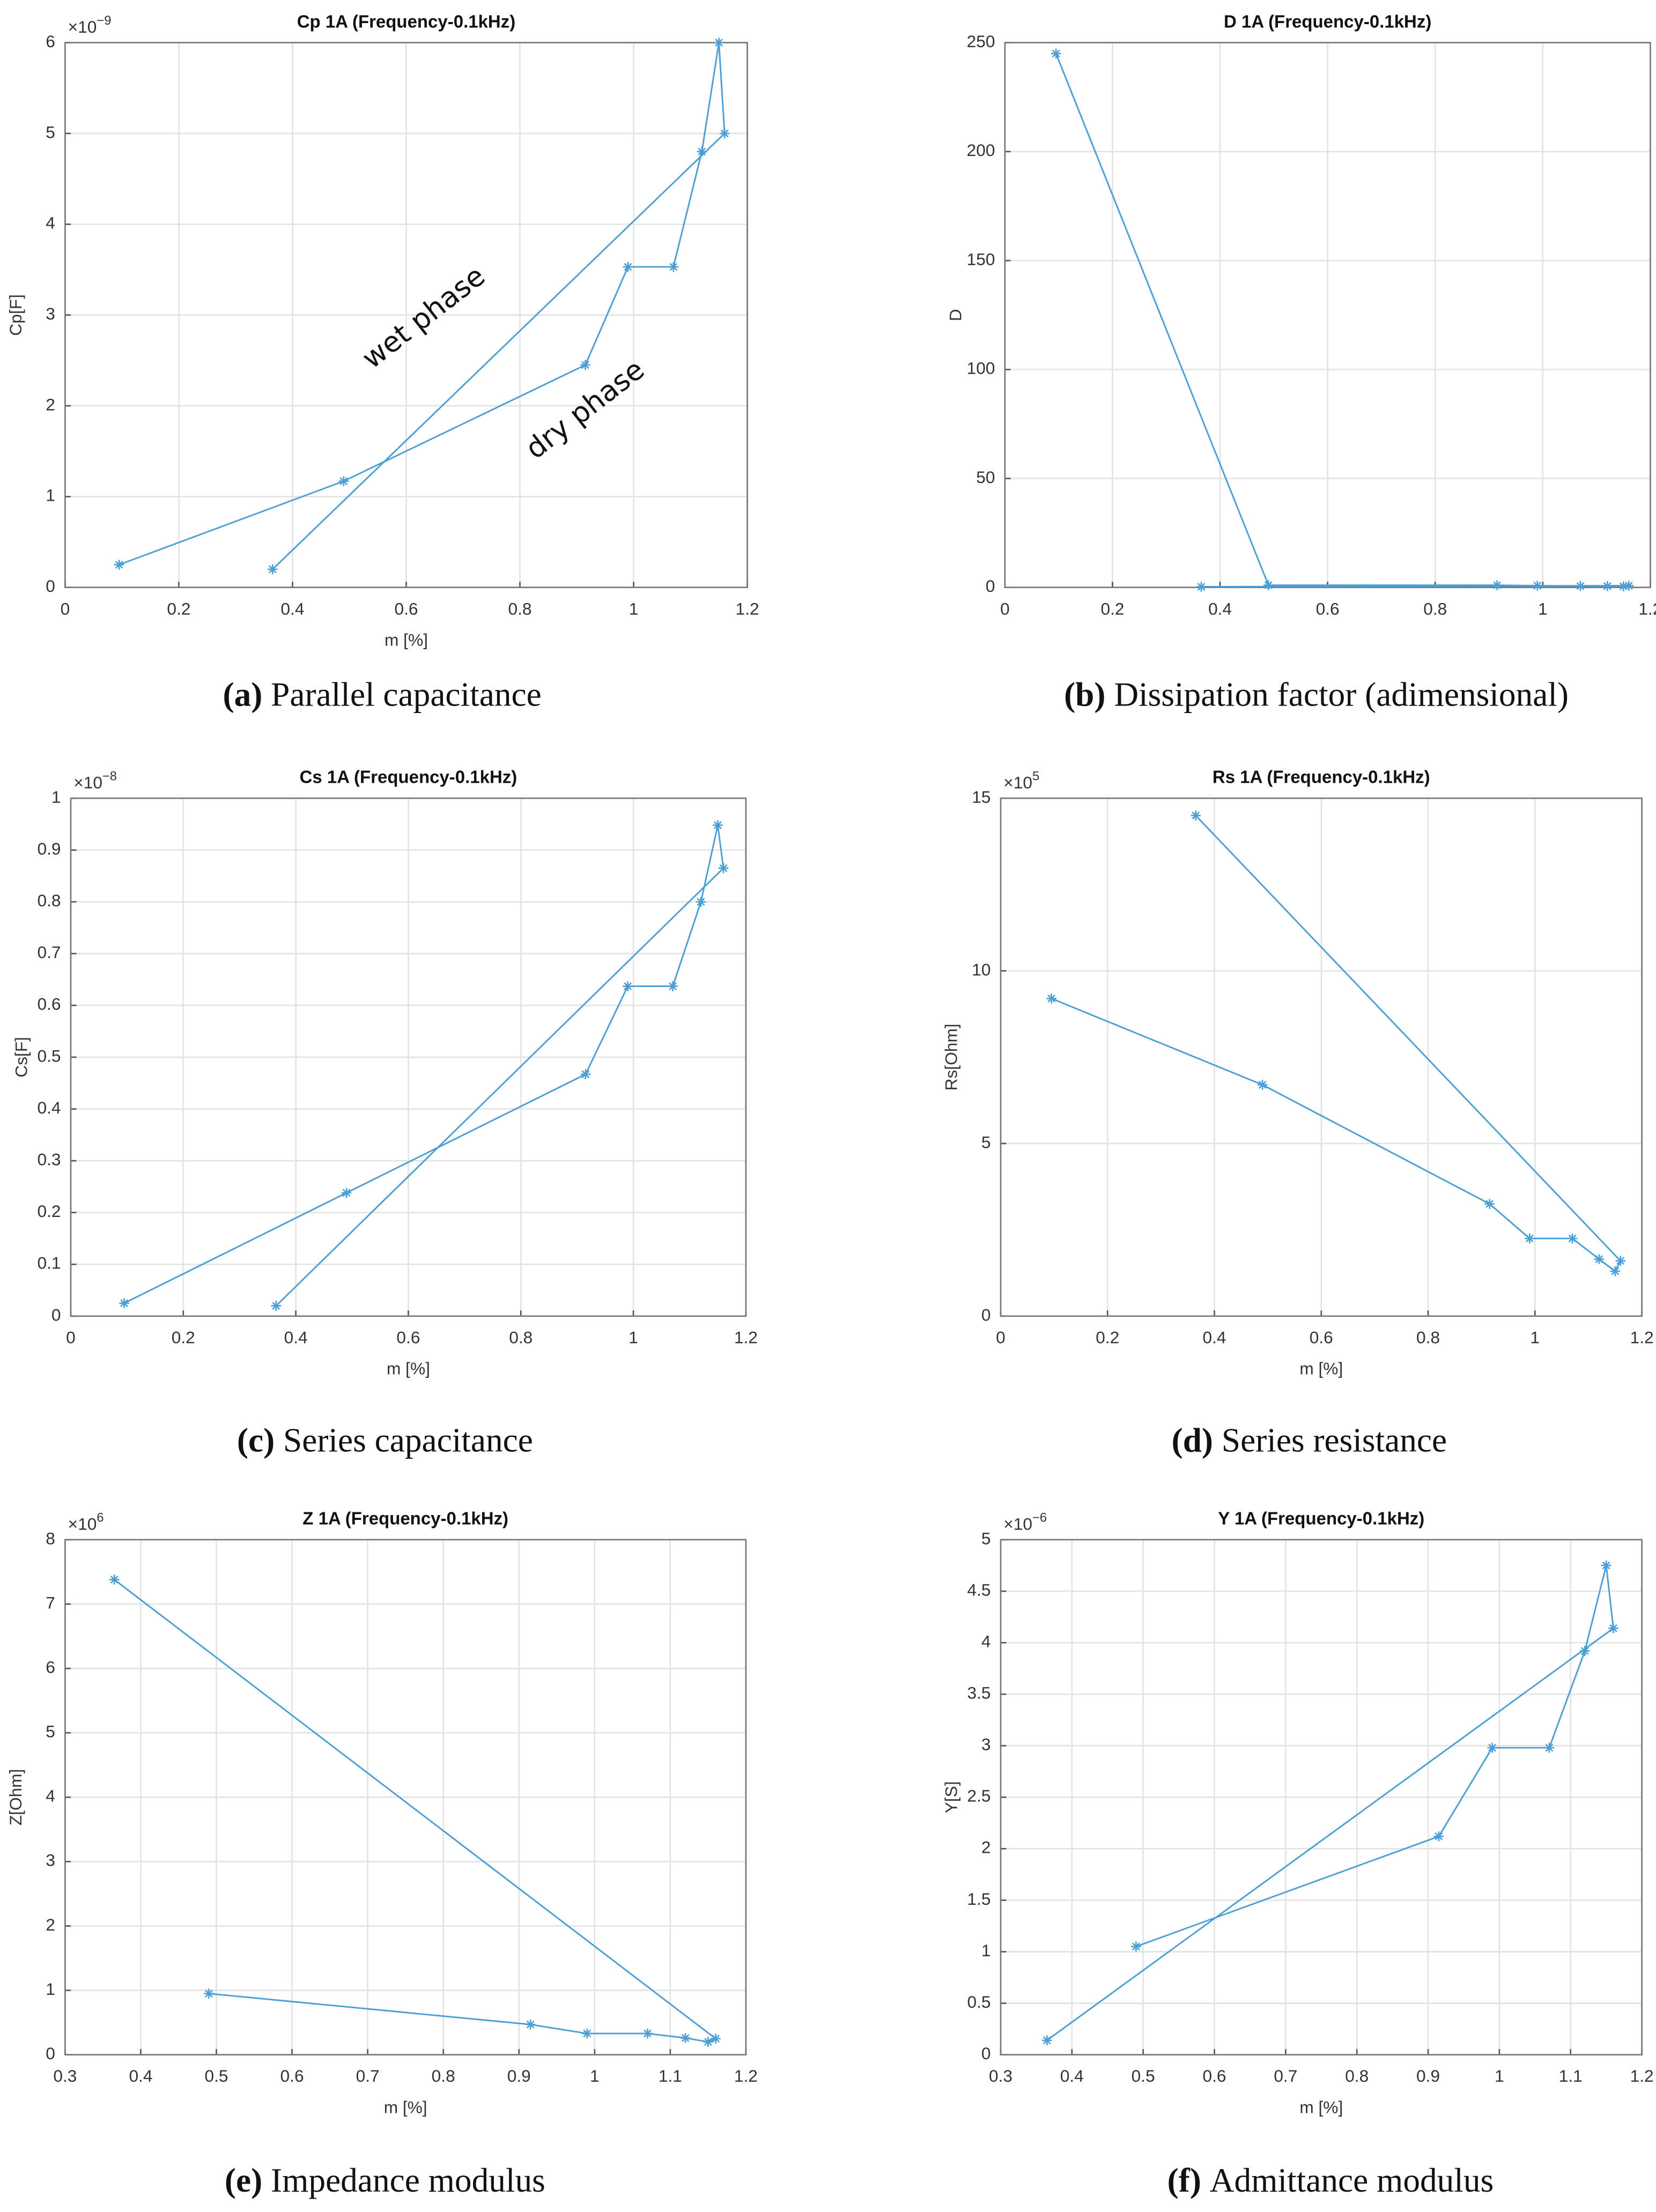 This screenshot has height=2212, width=1656. Describe the element at coordinates (15, 1797) in the screenshot. I see `y-axis-label: Z[Ohm]` at that location.